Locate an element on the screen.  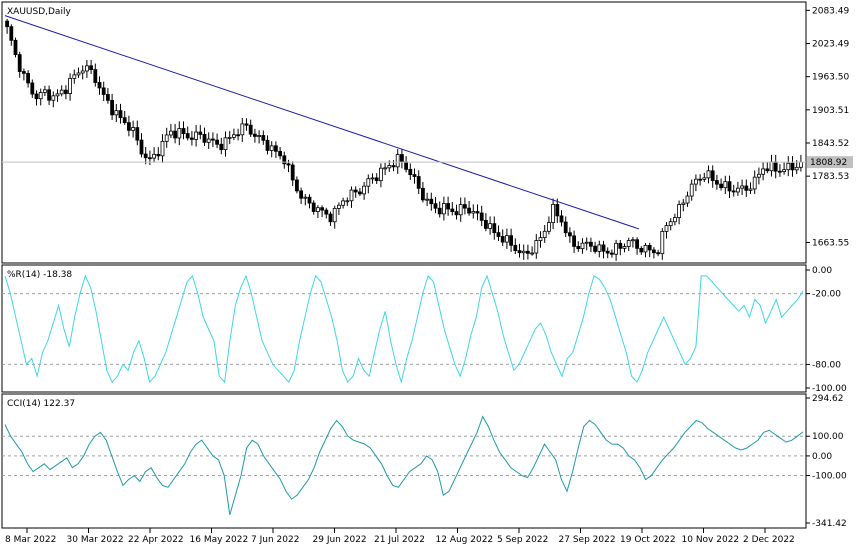
x-tick-label: 19 Oct 2022 is located at coordinates (648, 540).